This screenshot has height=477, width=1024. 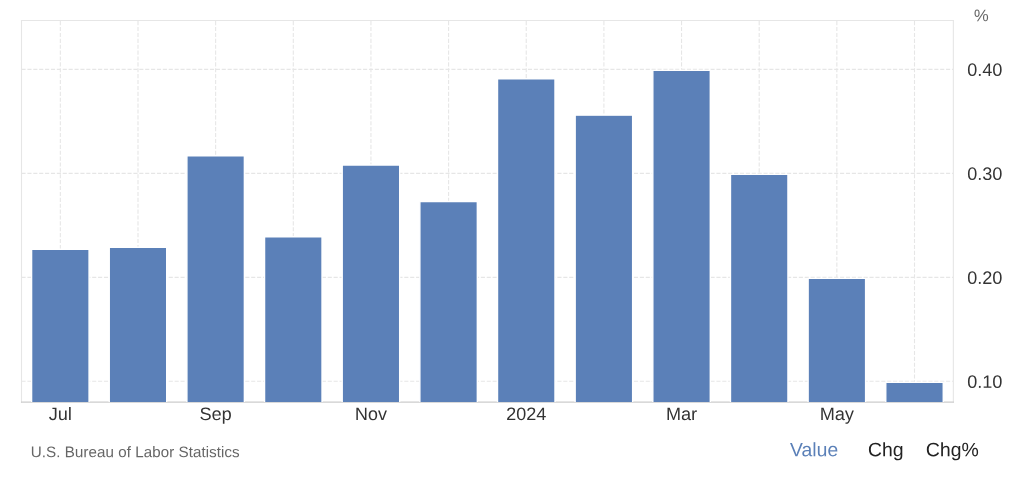 What do you see at coordinates (526, 414) in the screenshot?
I see `x-tick-label: 2024` at bounding box center [526, 414].